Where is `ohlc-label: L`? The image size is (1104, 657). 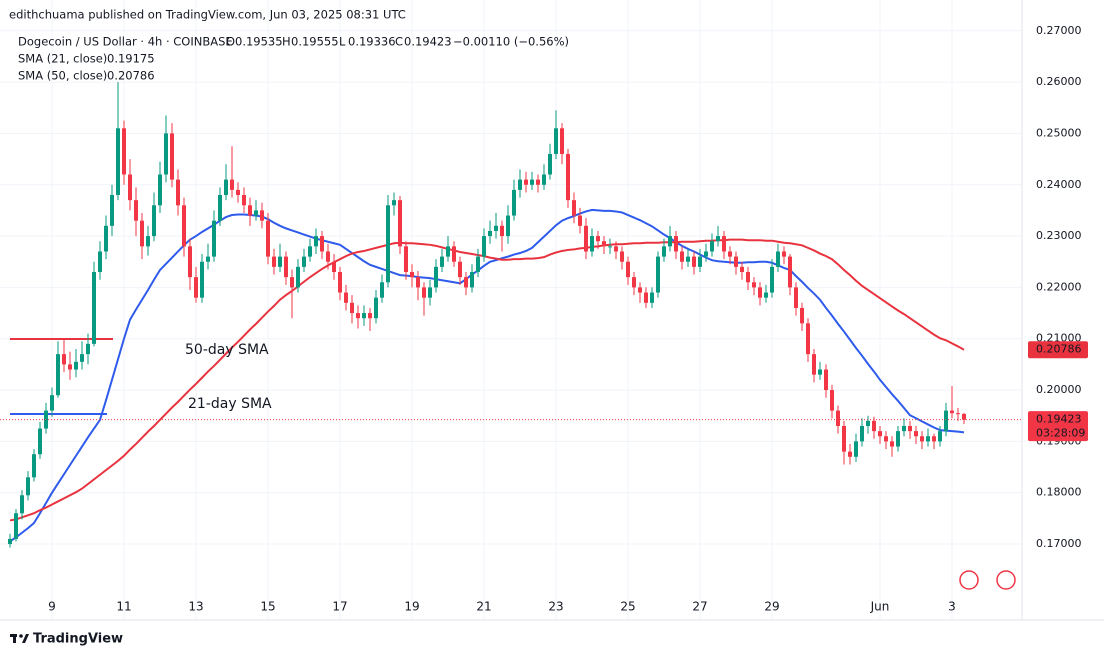 ohlc-label: L is located at coordinates (342, 42).